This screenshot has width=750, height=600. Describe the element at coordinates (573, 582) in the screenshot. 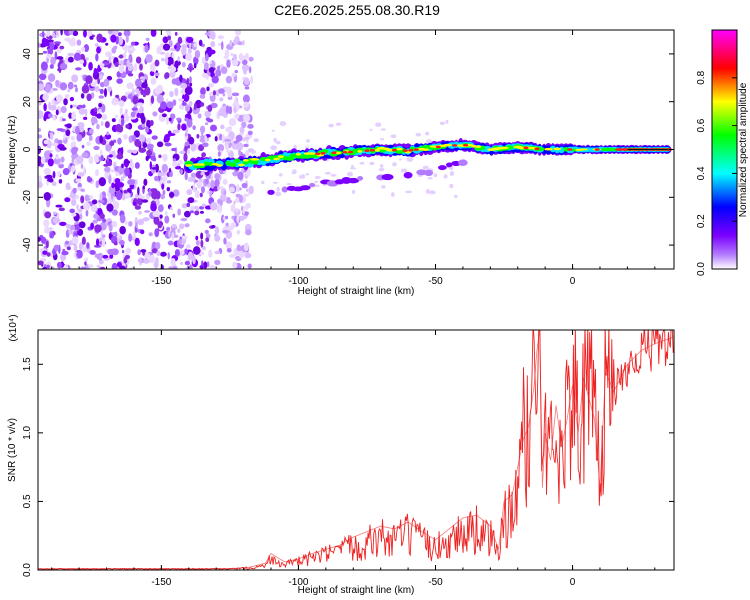

I see `snr-xtick-label: 0` at that location.